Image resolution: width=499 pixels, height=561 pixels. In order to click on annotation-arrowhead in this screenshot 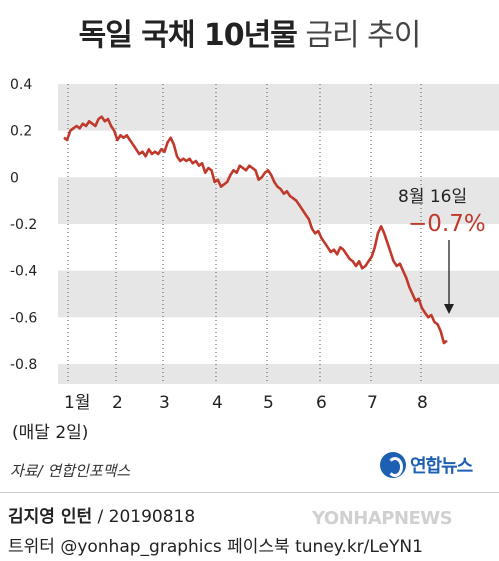, I will do `click(449, 309)`.